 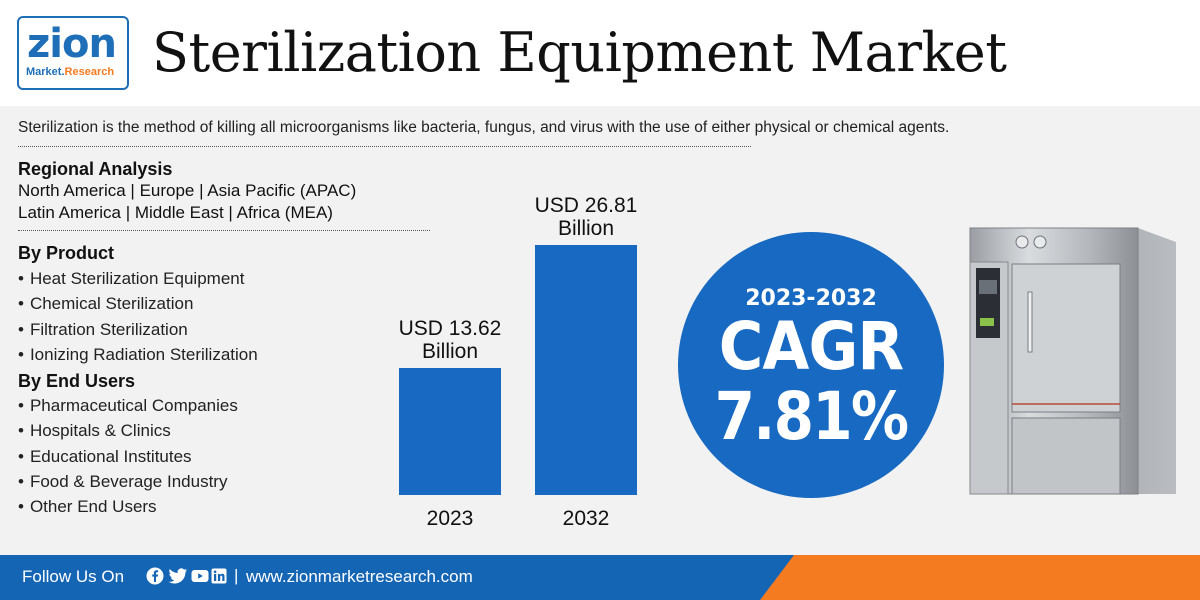 What do you see at coordinates (219, 576) in the screenshot?
I see `linkedin-icon` at bounding box center [219, 576].